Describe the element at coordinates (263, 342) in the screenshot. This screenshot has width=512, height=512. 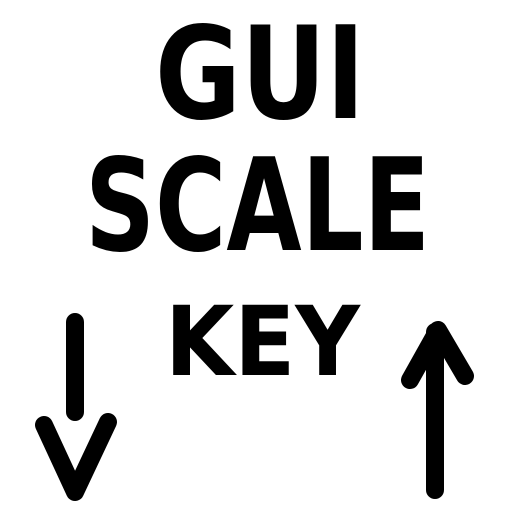
I see `word-key: KEY` at that location.